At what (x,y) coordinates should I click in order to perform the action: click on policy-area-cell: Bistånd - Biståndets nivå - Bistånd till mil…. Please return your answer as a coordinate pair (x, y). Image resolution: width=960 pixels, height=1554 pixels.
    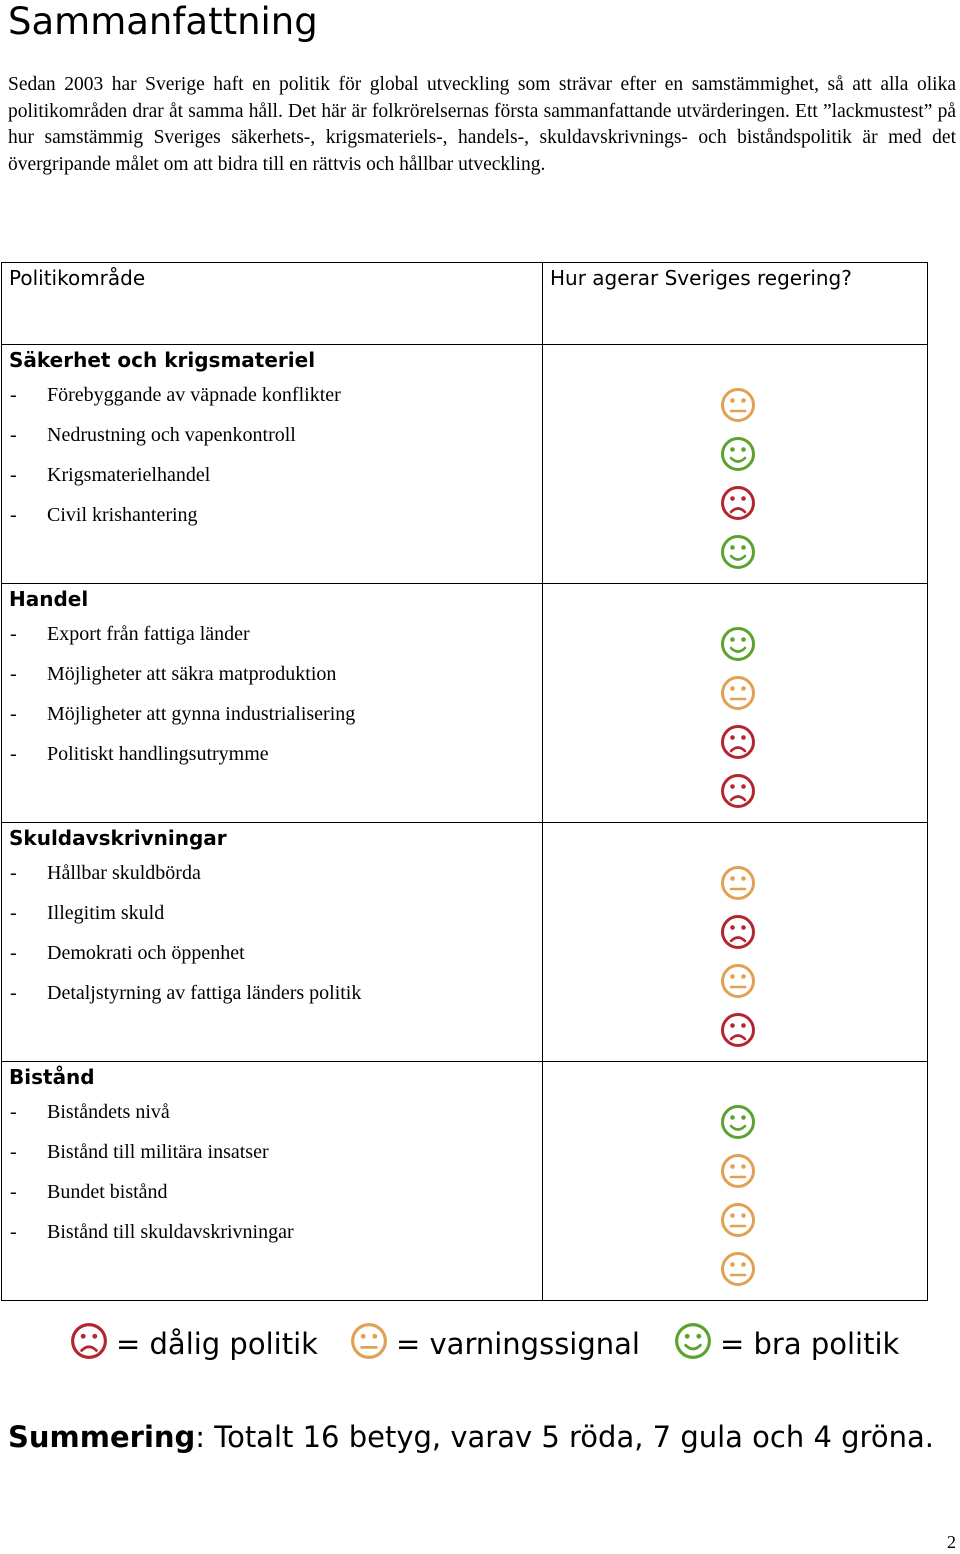
    Looking at the image, I should click on (272, 1181).